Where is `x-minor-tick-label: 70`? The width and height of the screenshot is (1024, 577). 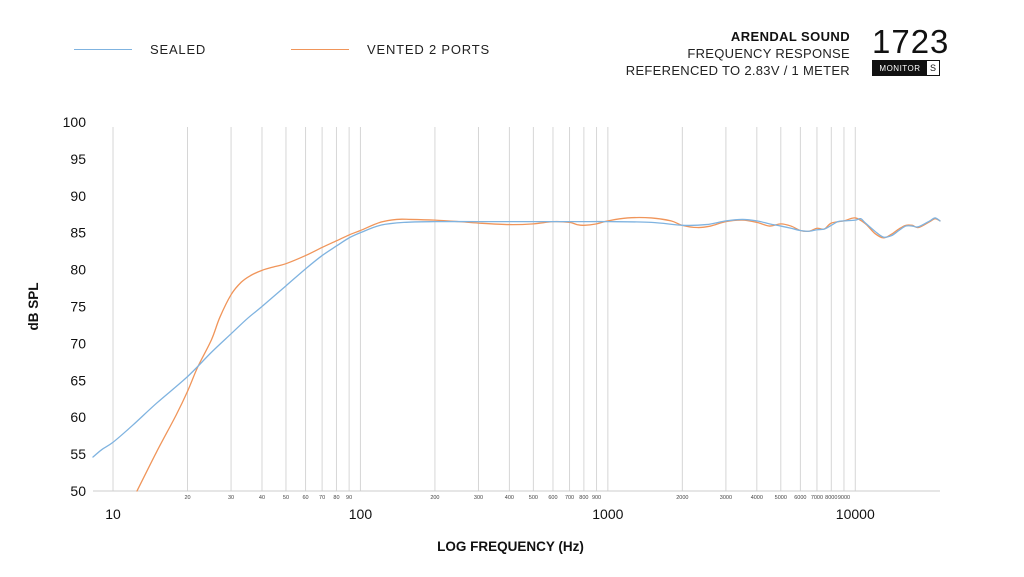 x-minor-tick-label: 70 is located at coordinates (322, 498).